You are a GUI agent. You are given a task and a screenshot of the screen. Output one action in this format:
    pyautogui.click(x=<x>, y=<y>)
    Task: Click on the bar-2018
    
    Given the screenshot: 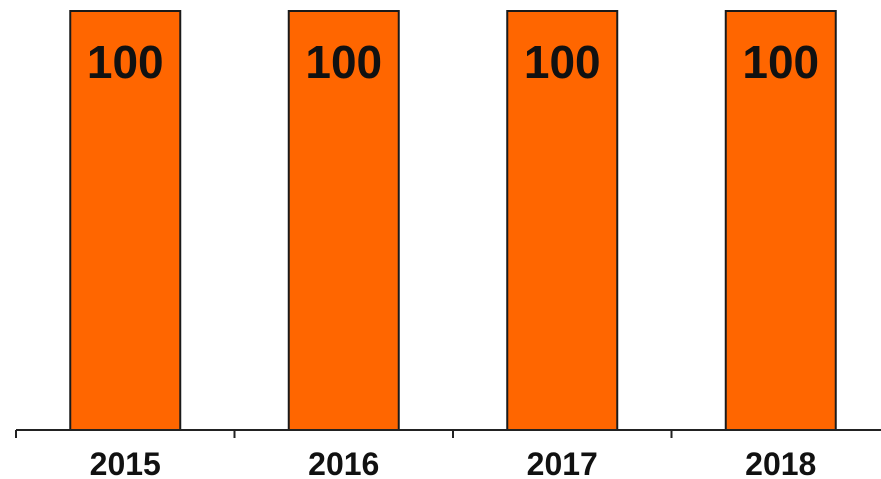 What is the action you would take?
    pyautogui.click(x=780, y=220)
    